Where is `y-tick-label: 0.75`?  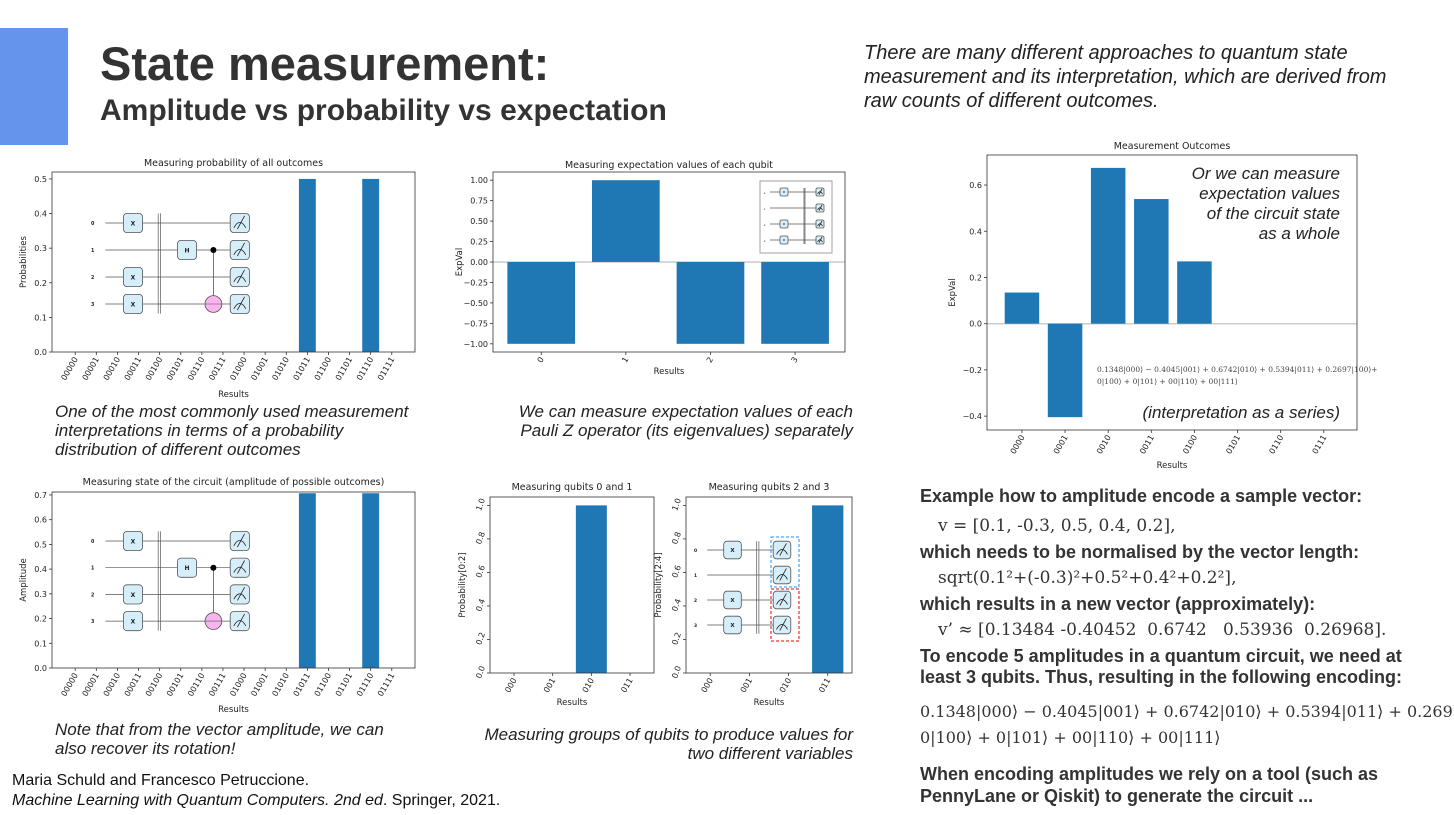
y-tick-label: 0.75 is located at coordinates (479, 201).